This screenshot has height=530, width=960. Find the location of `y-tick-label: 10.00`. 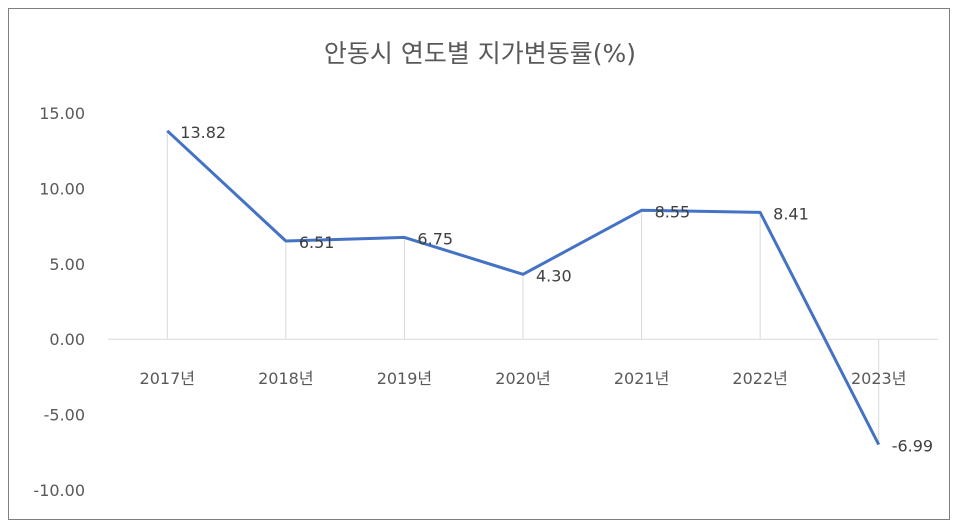

y-tick-label: 10.00 is located at coordinates (62, 188).